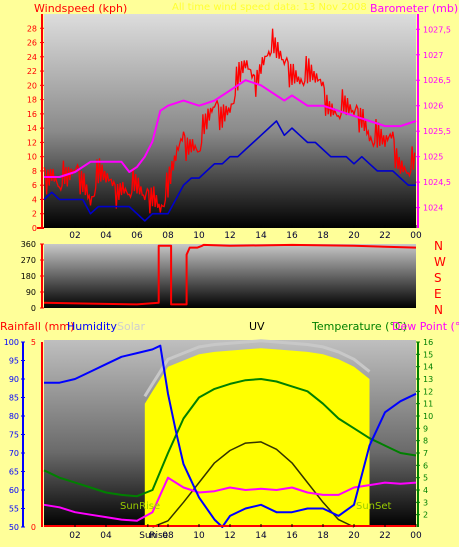  I want to click on humidity-tick-label: 50, so click(14, 527).